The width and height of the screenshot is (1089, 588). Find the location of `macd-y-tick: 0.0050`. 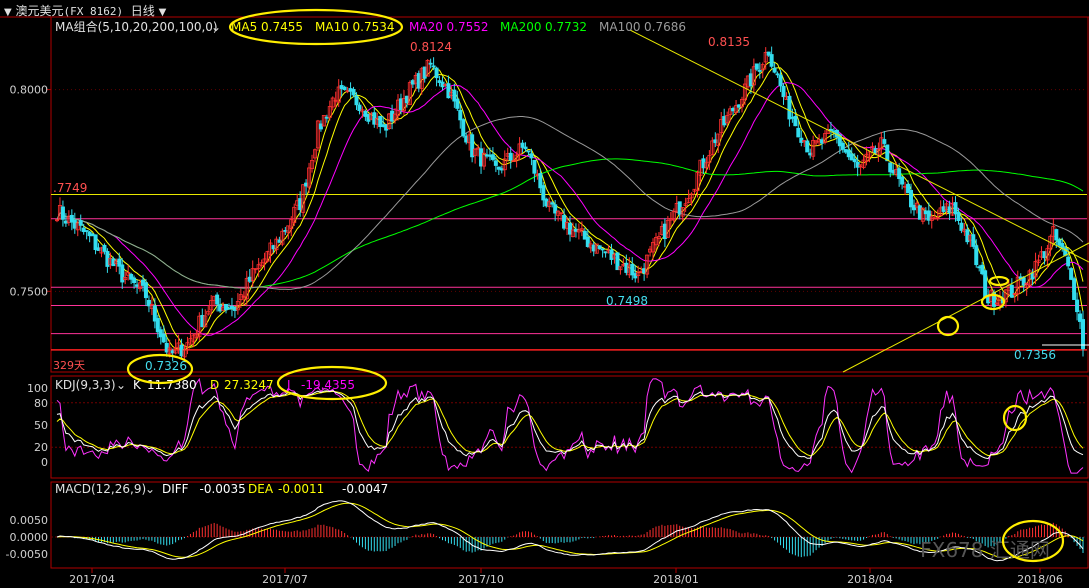

macd-y-tick: 0.0050 is located at coordinates (29, 520).